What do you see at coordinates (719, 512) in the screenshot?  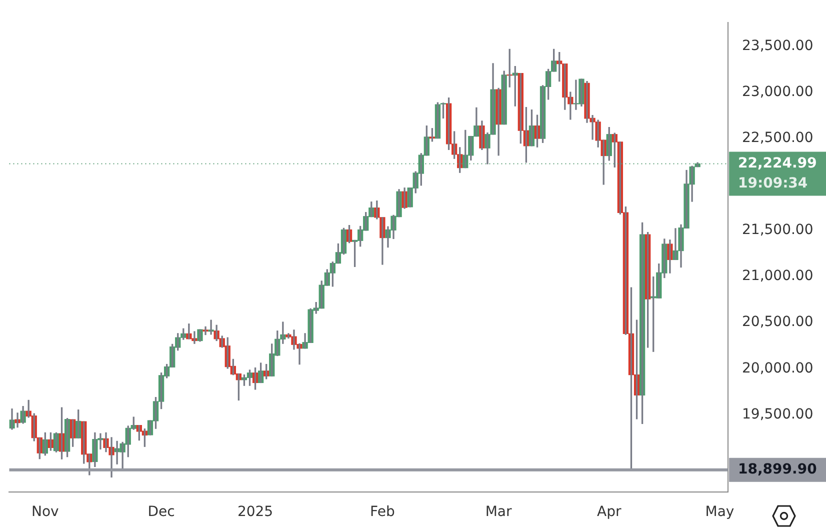 I see `x-tick-label: May` at bounding box center [719, 512].